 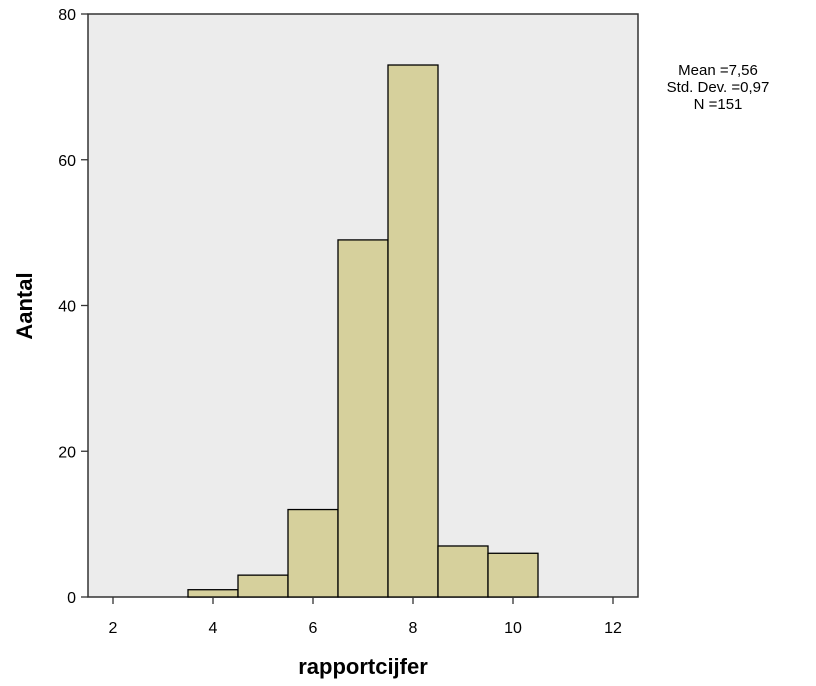 I want to click on statistics-box: Mean =7,56 Std. Dev. =0,97 N =151, so click(x=718, y=87).